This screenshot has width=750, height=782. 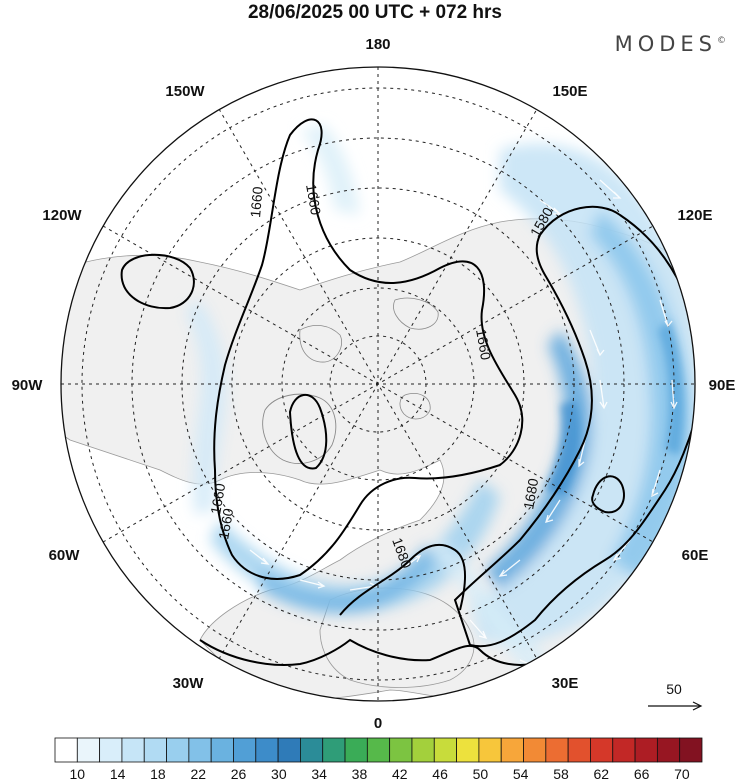 I want to click on colorbar-tick-label: 14, so click(x=118, y=774).